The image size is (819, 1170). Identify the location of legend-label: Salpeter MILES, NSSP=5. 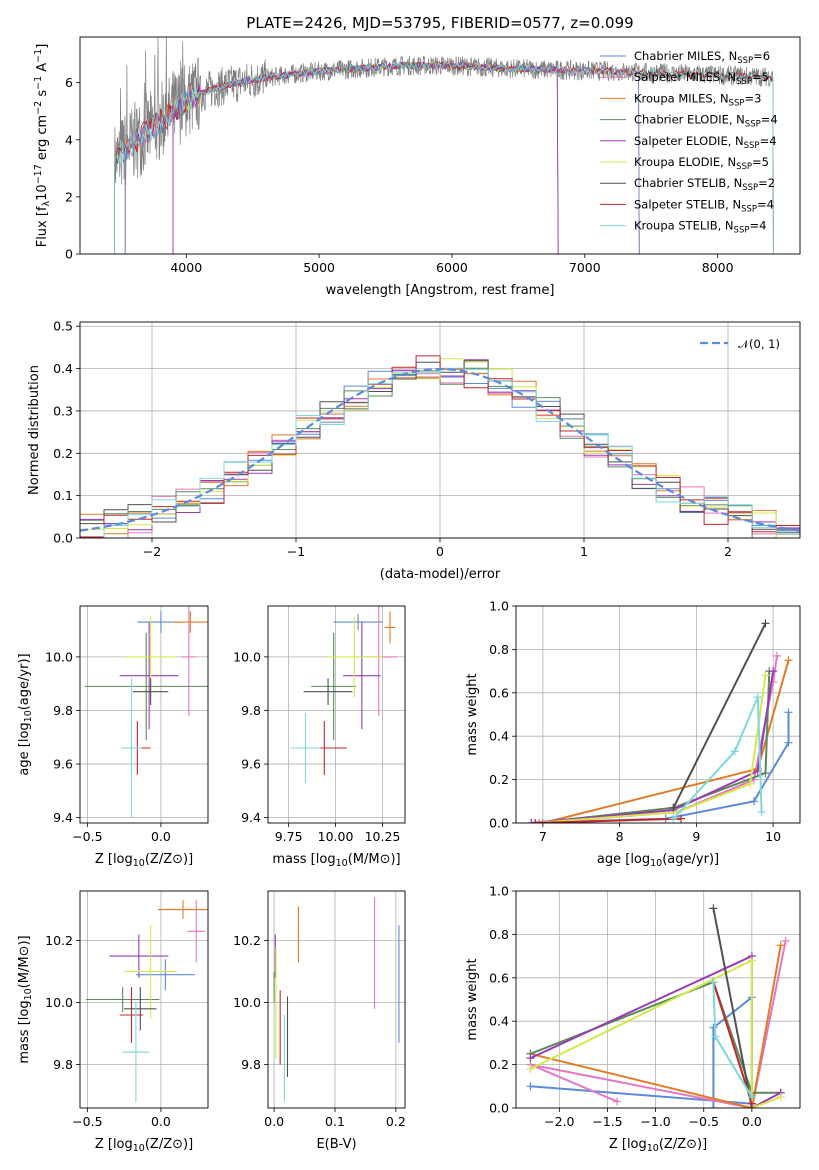
(701, 78).